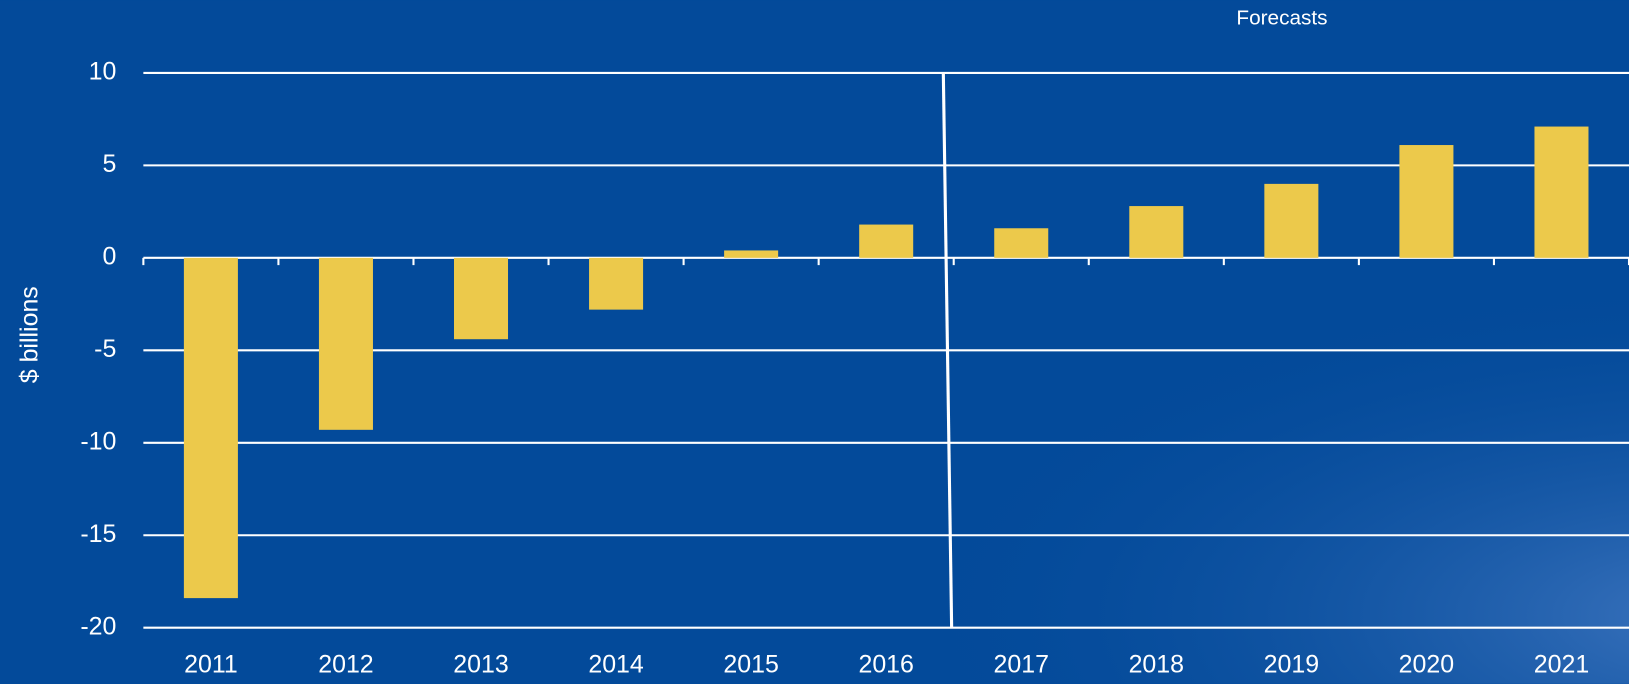 The width and height of the screenshot is (1629, 684). What do you see at coordinates (109, 164) in the screenshot?
I see `y-tick-label: 5` at bounding box center [109, 164].